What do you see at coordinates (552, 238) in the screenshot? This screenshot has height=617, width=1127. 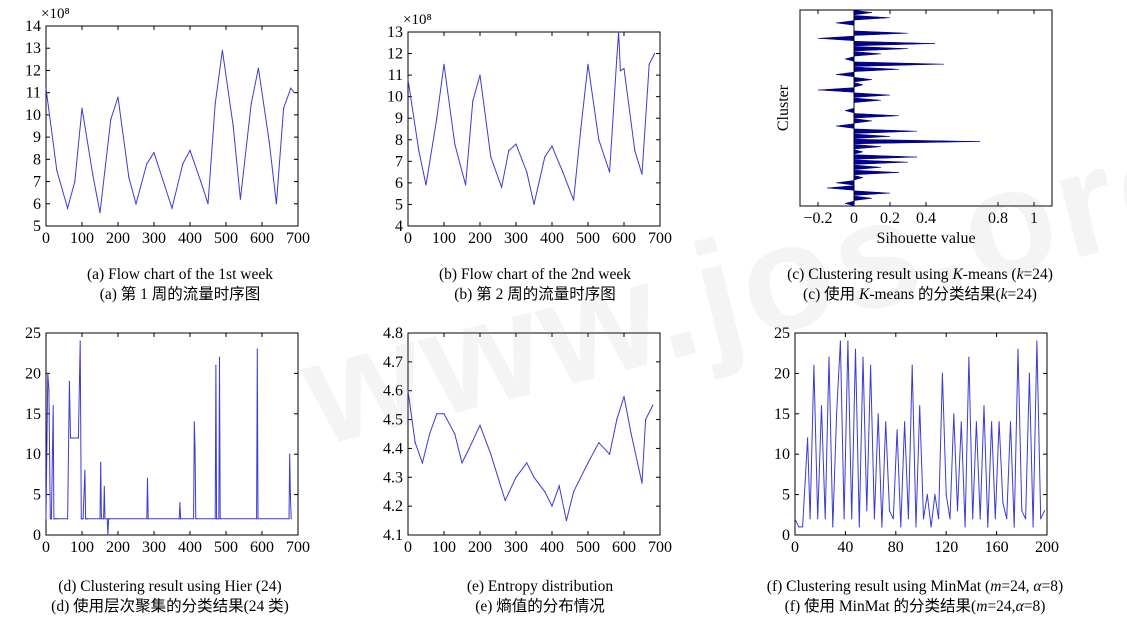 I see `x-tick-label: 400` at bounding box center [552, 238].